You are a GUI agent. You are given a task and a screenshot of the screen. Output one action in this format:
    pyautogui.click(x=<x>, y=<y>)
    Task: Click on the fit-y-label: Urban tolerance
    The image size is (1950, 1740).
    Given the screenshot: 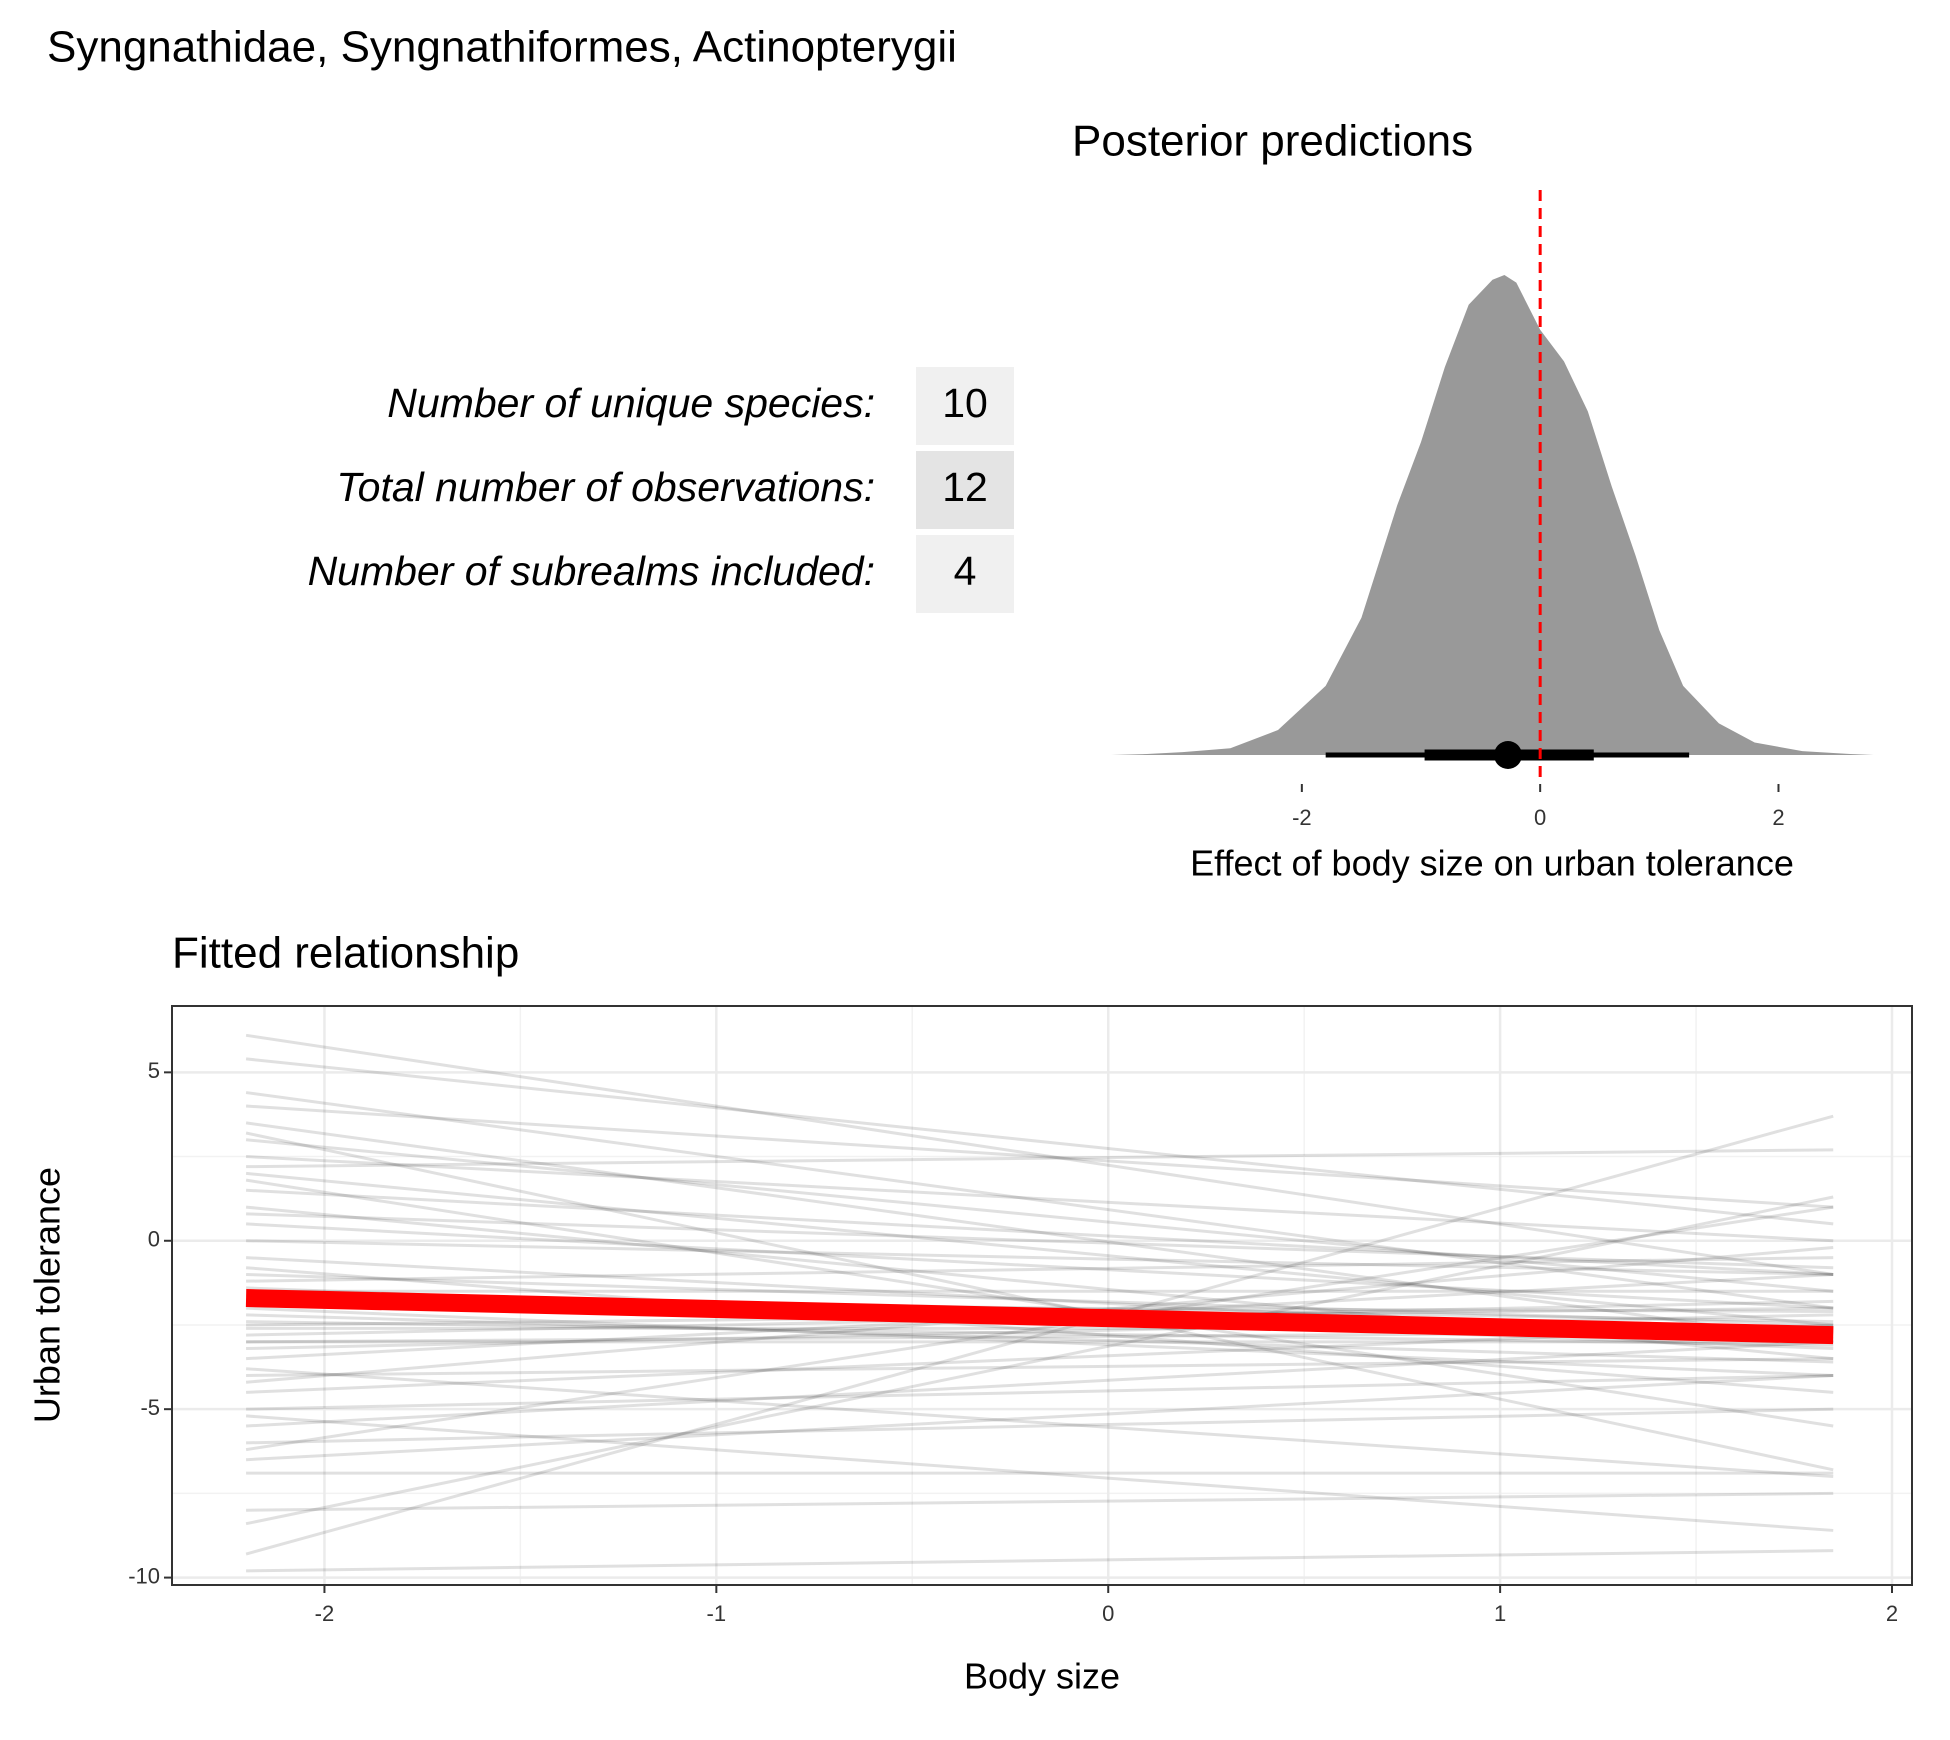 What is the action you would take?
    pyautogui.click(x=47, y=1295)
    